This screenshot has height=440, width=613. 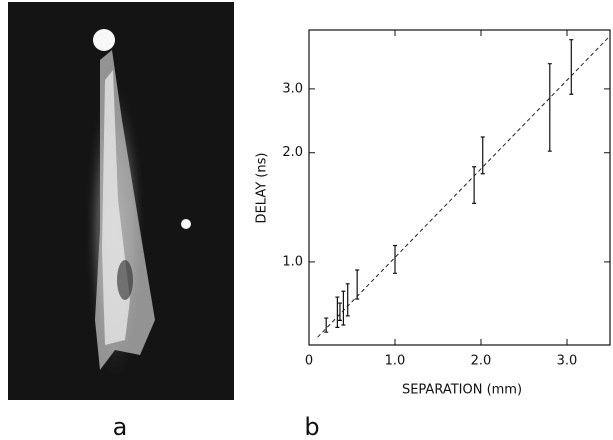 I want to click on x-tick-label: 2.0, so click(x=481, y=361).